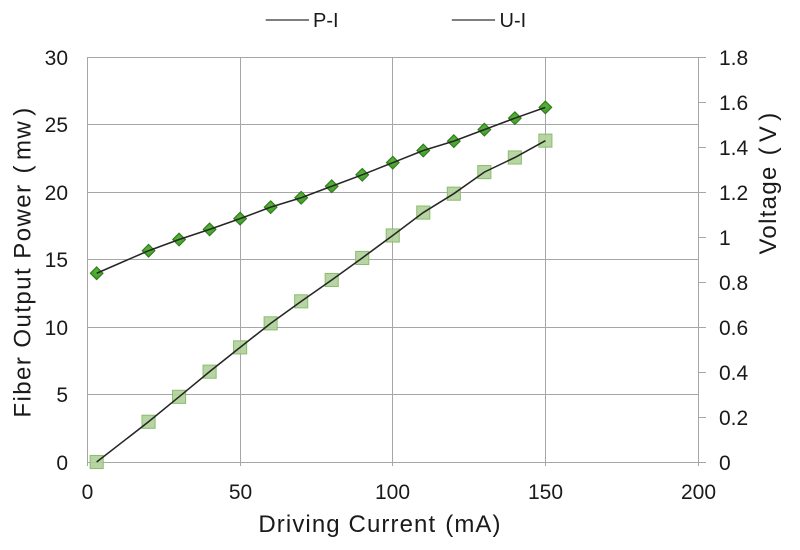  What do you see at coordinates (23, 261) in the screenshot?
I see `svg-text: Fiber Output Power(mw)` at bounding box center [23, 261].